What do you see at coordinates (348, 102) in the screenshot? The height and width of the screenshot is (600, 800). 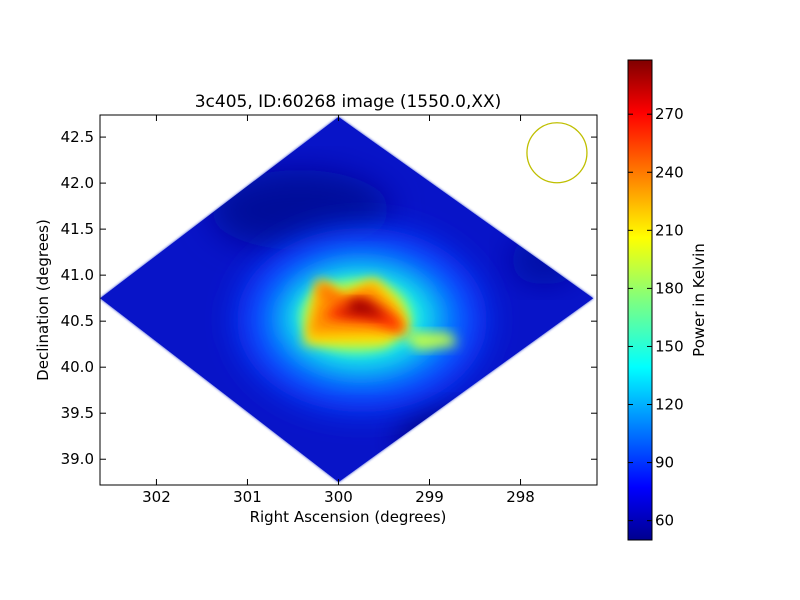 I see `chart-title: 3c405, ID:60268 image (1550.0,XX)` at bounding box center [348, 102].